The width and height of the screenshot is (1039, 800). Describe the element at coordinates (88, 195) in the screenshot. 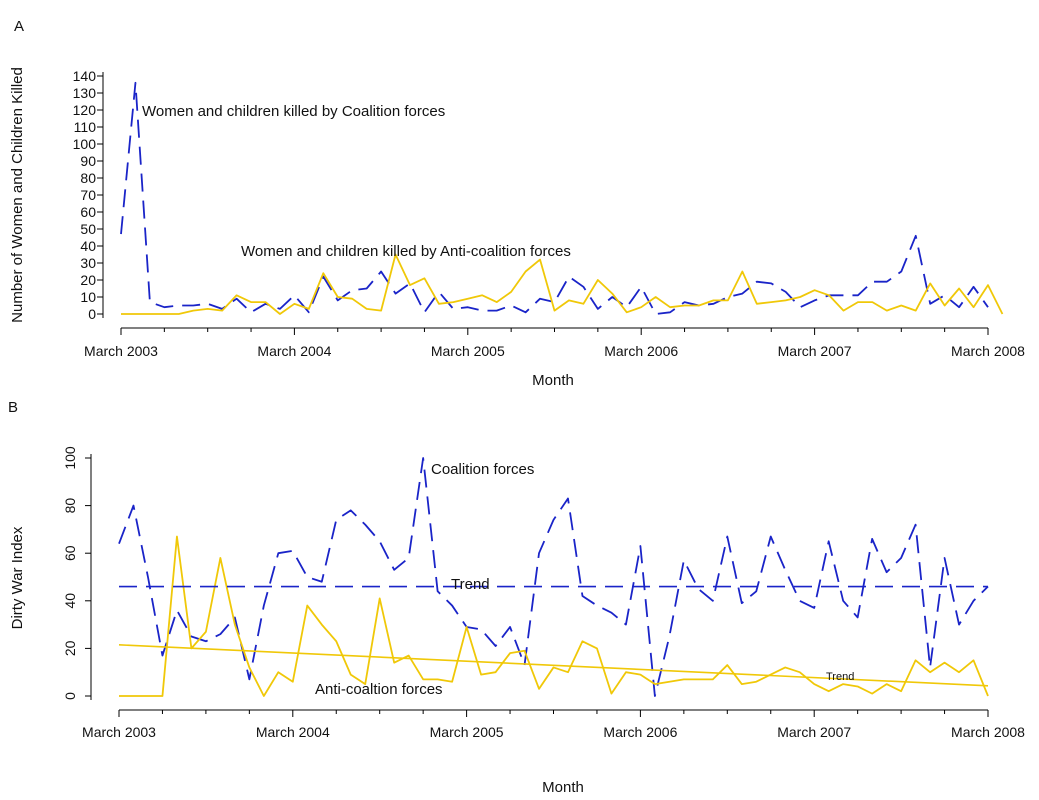

I see `y-tick-label: 70` at that location.